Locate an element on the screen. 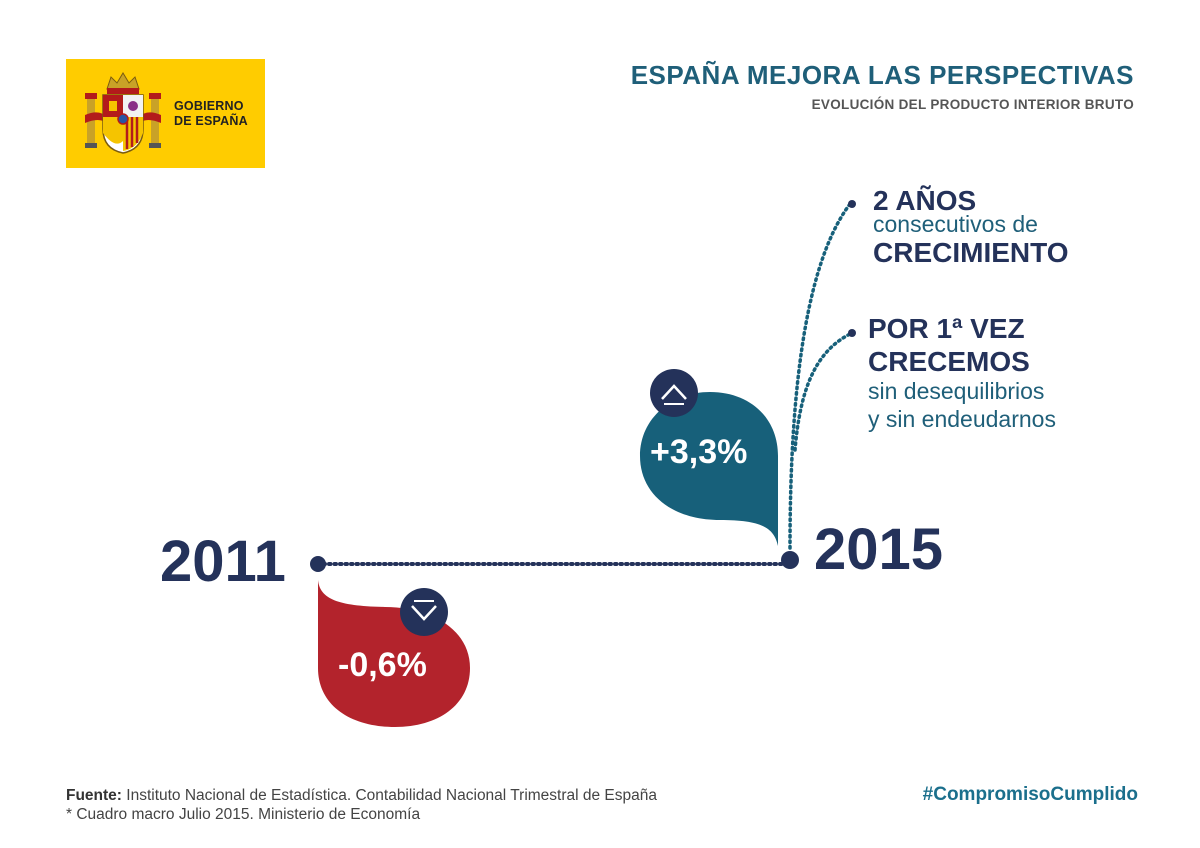 The height and width of the screenshot is (848, 1200). note-1-dot is located at coordinates (852, 204).